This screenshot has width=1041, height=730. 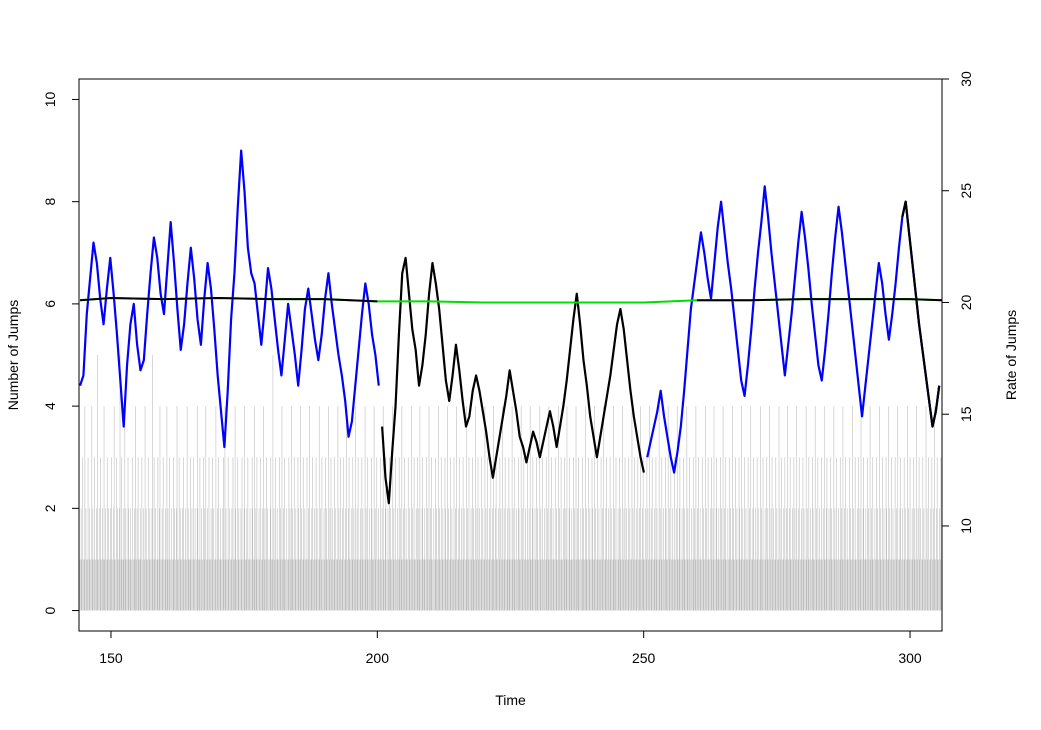 I want to click on x-tick-label: 250, so click(x=644, y=658).